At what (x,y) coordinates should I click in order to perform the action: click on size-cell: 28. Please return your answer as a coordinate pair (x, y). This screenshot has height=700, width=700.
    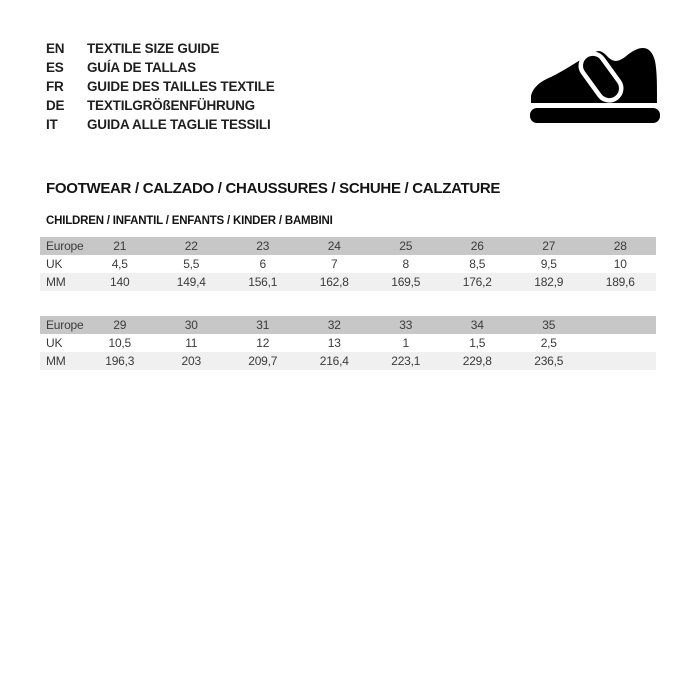
    Looking at the image, I should click on (620, 246).